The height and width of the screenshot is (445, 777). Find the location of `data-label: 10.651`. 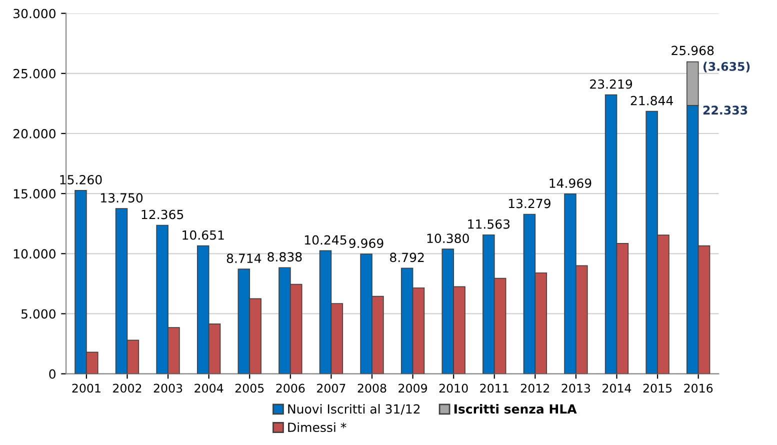

data-label: 10.651 is located at coordinates (203, 235).